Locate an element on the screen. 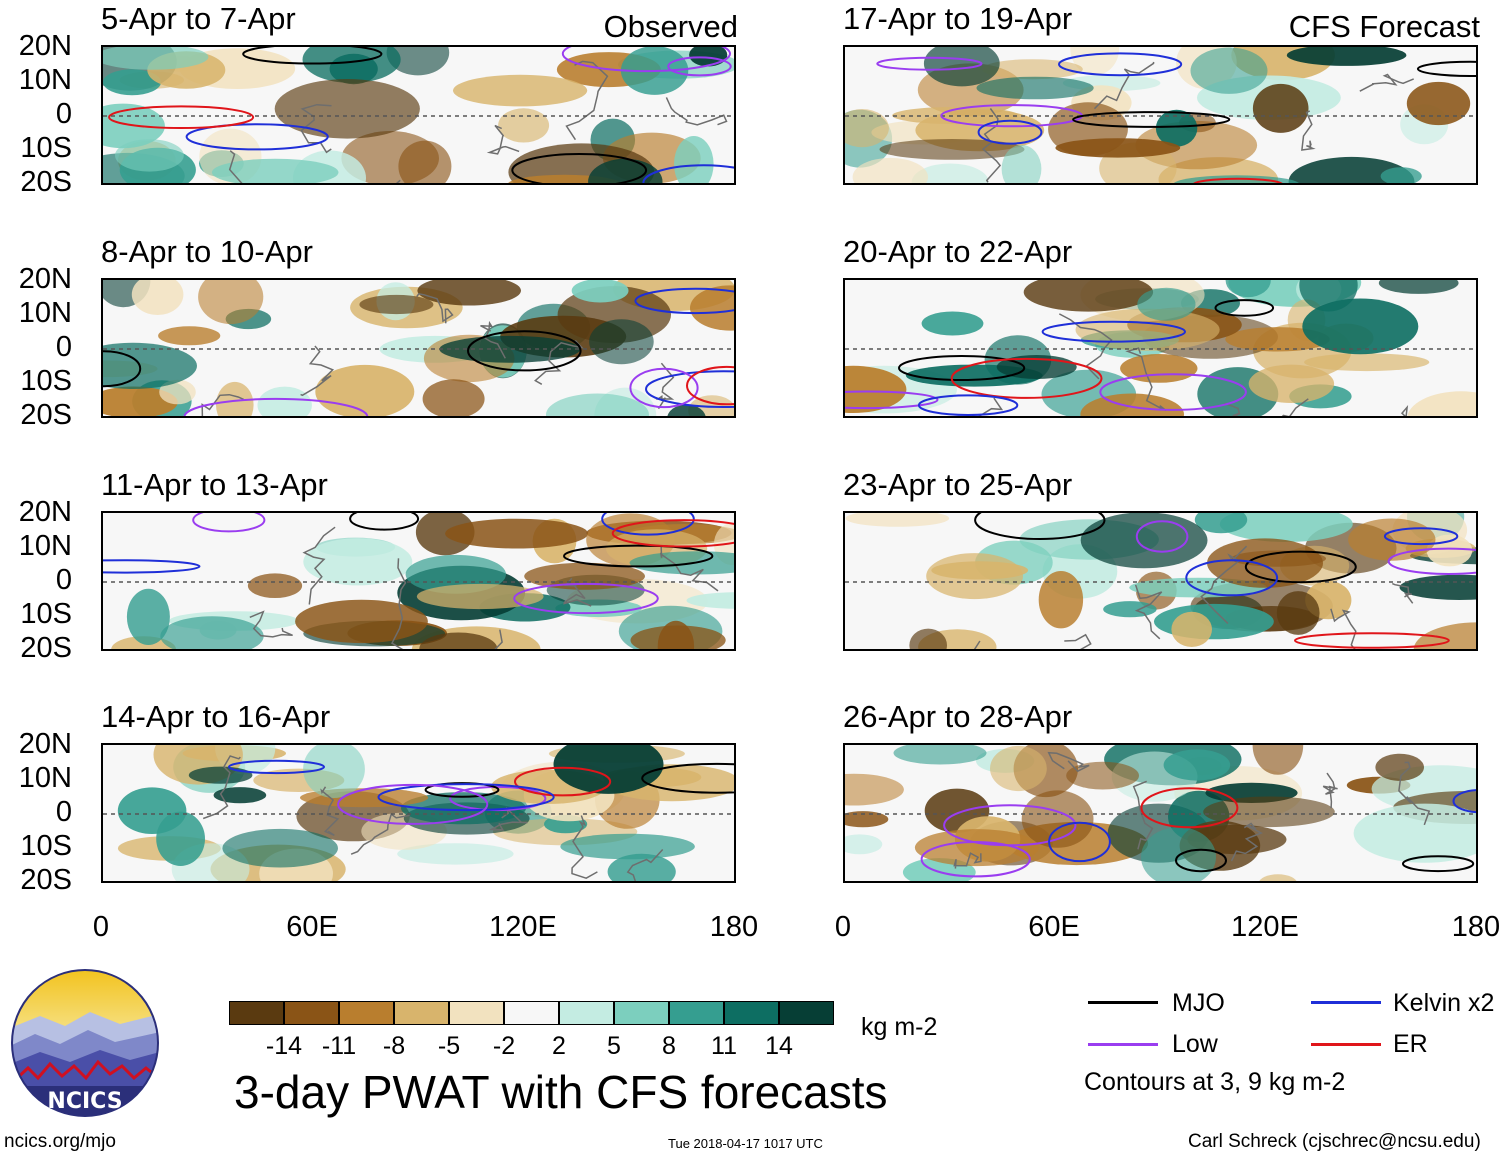 This screenshot has height=1158, width=1510. legend-label-er: ER is located at coordinates (1410, 1044).